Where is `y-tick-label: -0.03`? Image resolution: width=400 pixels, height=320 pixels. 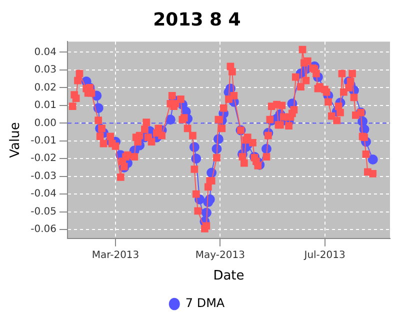 y-tick-label: -0.03 is located at coordinates (43, 176).